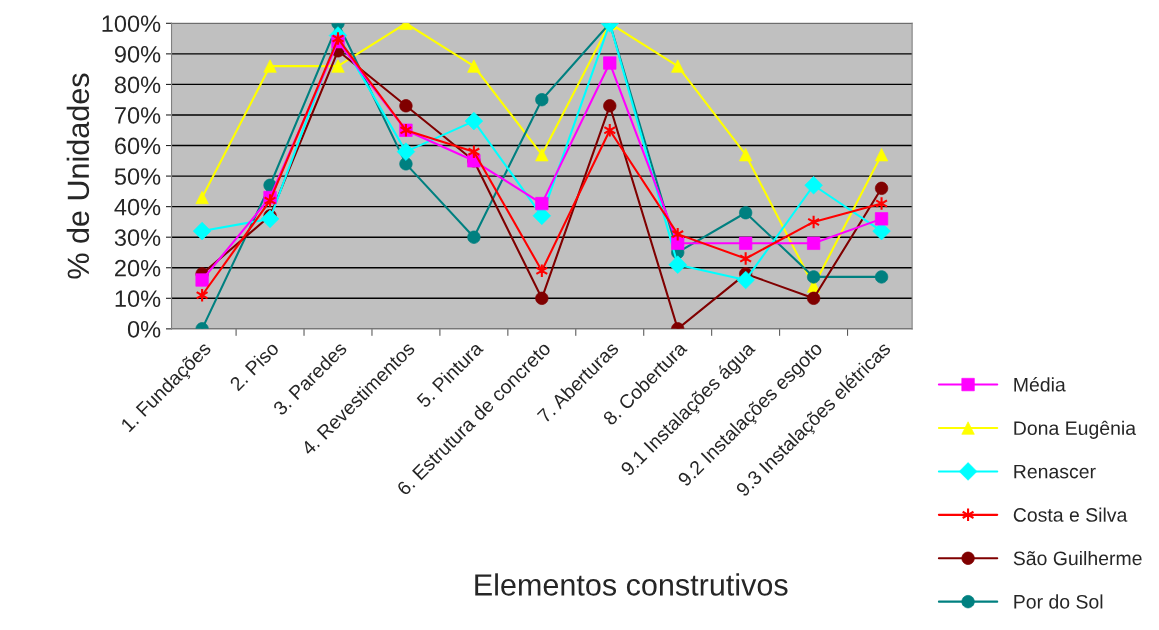 This screenshot has width=1159, height=630. What do you see at coordinates (1077, 558) in the screenshot?
I see `legend-label: São Guilherme` at bounding box center [1077, 558].